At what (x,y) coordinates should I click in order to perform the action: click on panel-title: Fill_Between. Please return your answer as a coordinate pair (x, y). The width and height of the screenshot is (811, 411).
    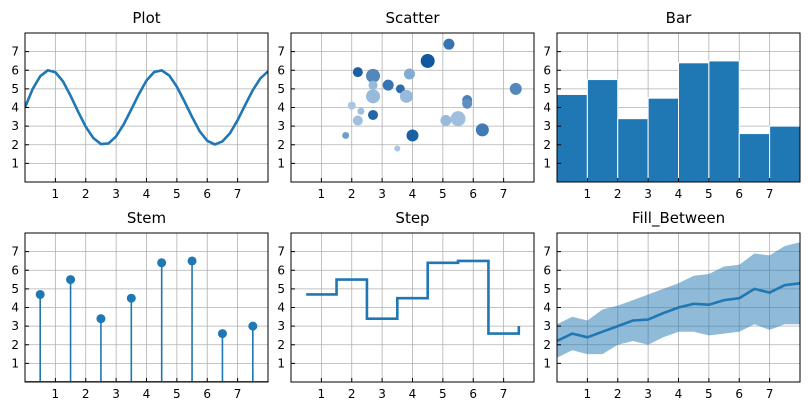
    Looking at the image, I should click on (678, 218).